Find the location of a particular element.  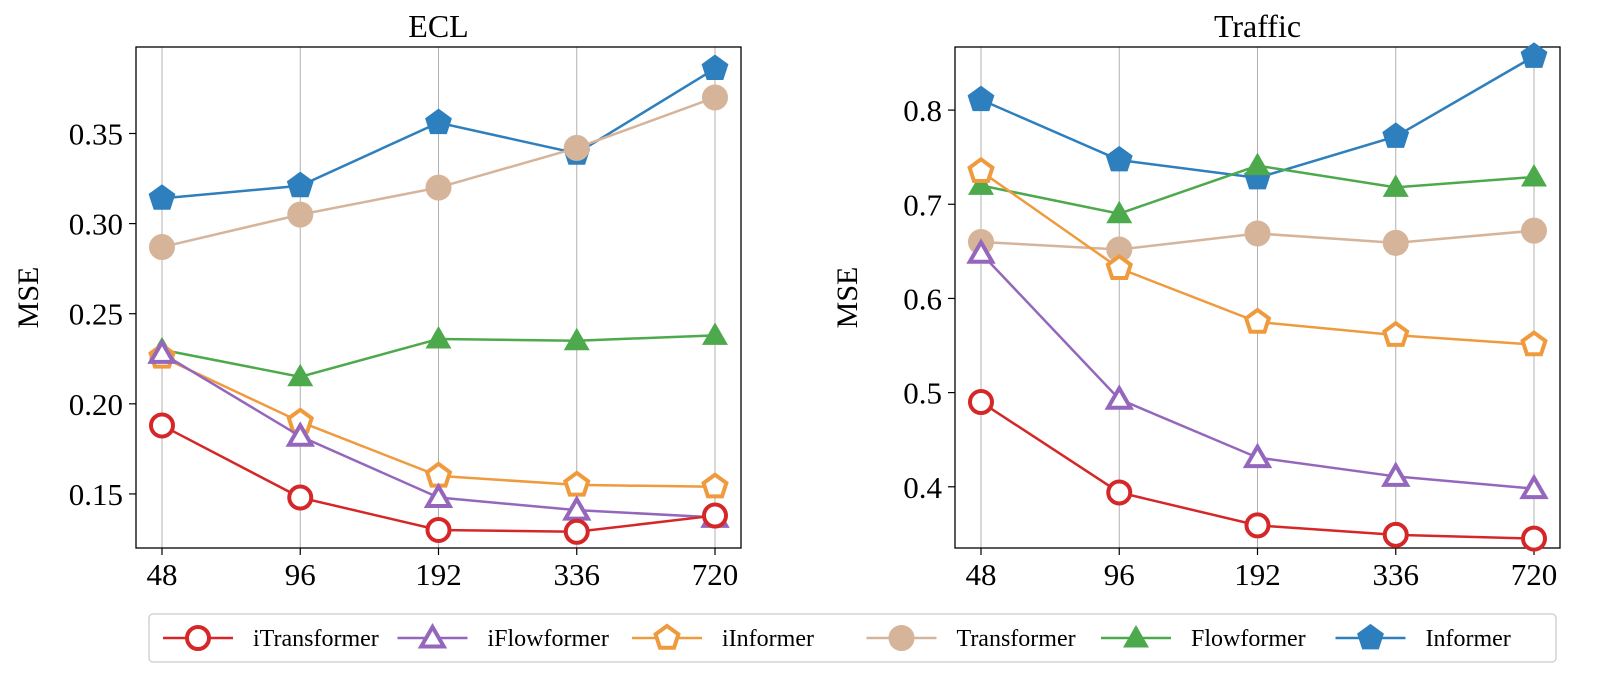

legend-entry-itransformer: iTransformer is located at coordinates (271, 638).